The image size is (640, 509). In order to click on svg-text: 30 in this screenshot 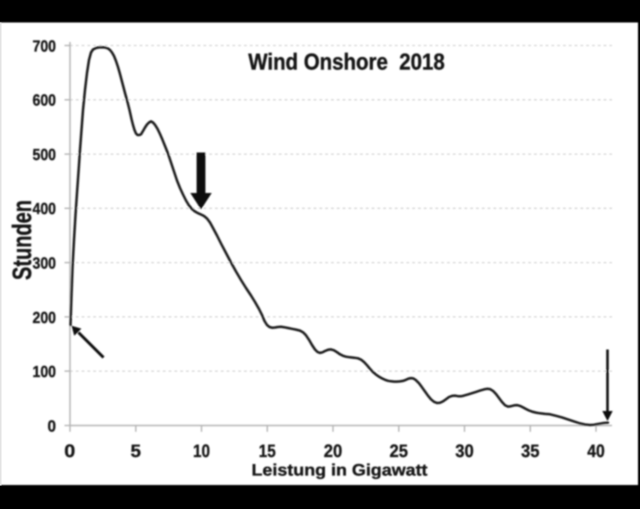, I will do `click(464, 451)`.